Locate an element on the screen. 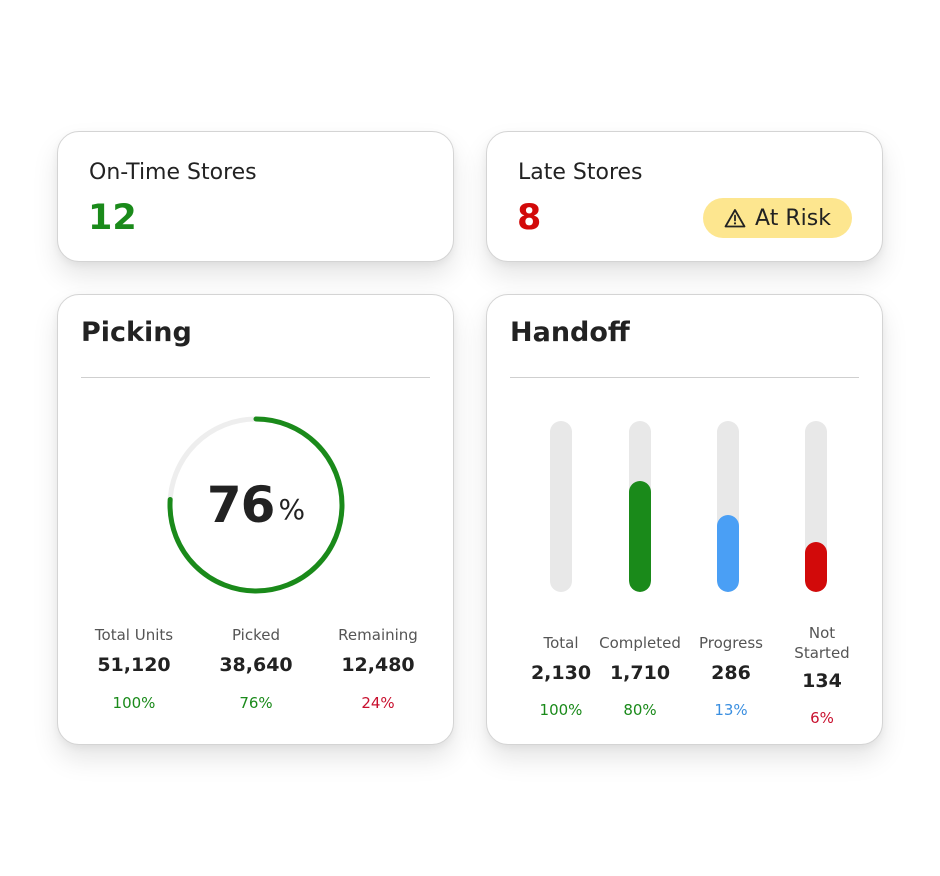 The width and height of the screenshot is (940, 876). picking-title: Picking is located at coordinates (136, 332).